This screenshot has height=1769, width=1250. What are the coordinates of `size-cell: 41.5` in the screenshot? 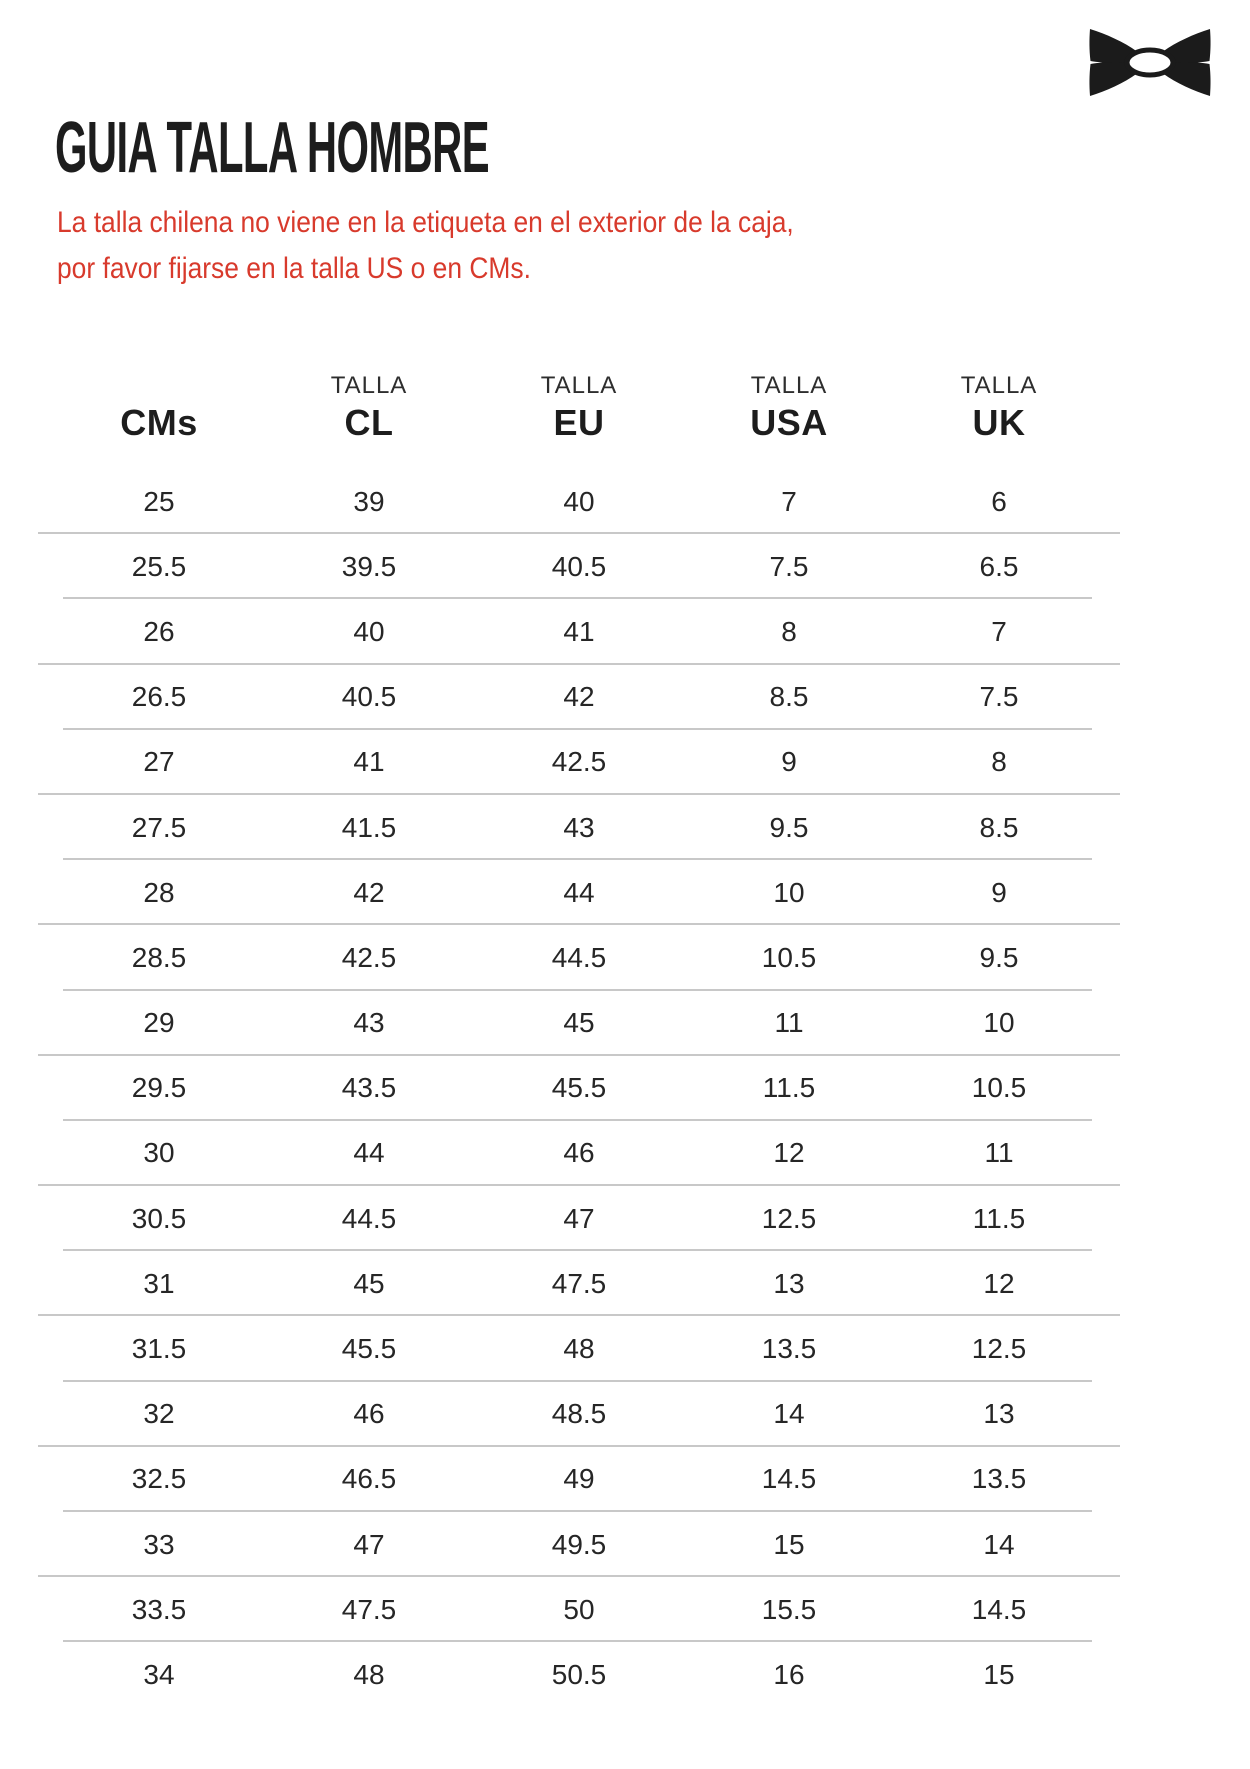 It's located at (369, 827).